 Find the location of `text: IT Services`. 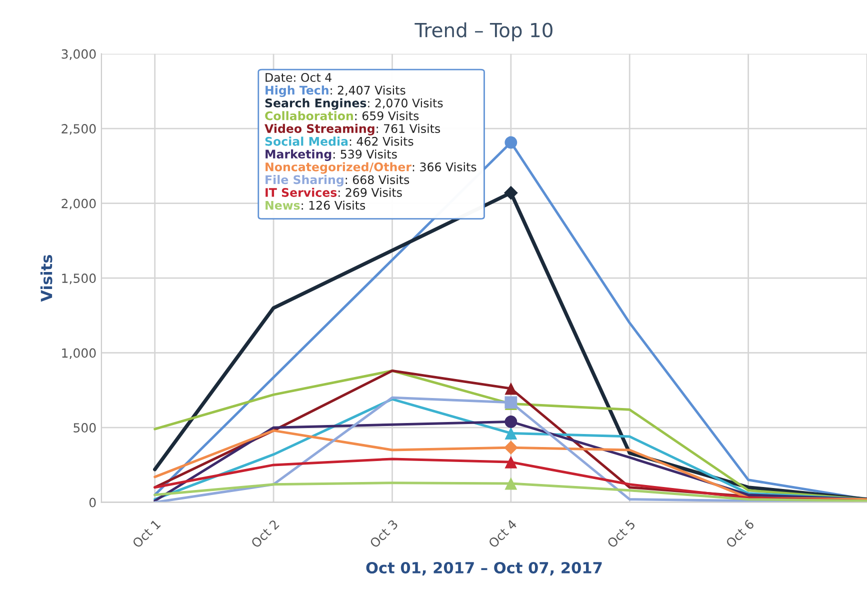

text: IT Services is located at coordinates (301, 192).